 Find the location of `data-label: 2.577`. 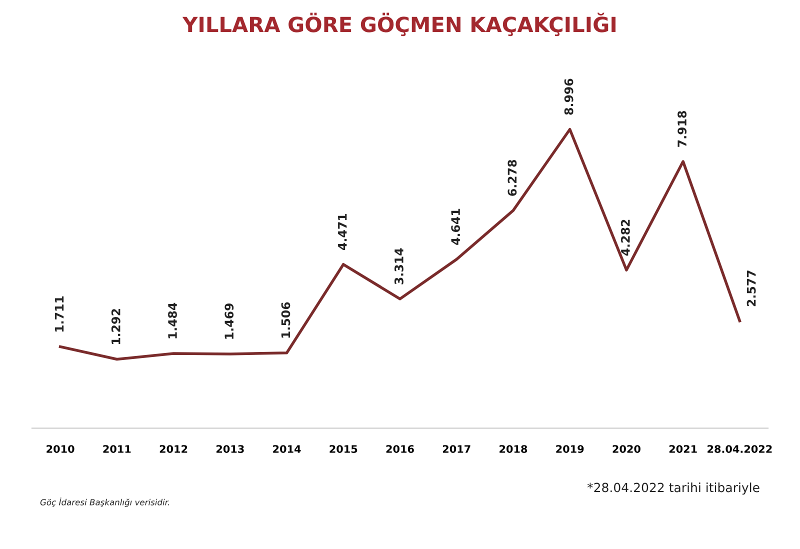

data-label: 2.577 is located at coordinates (751, 288).